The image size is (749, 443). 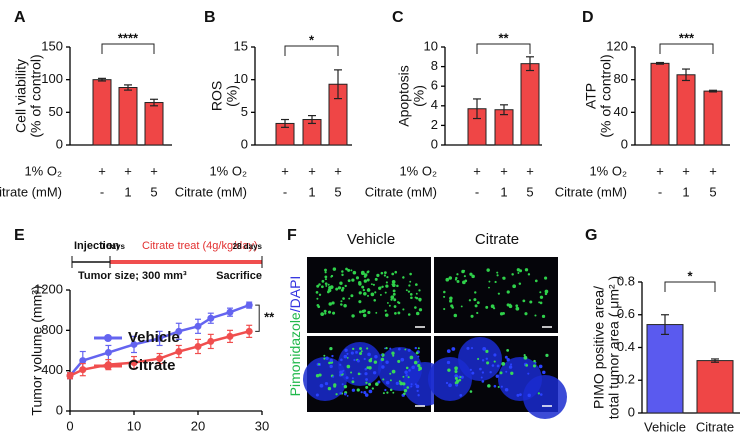 I want to click on error-bar, so click(x=686, y=75).